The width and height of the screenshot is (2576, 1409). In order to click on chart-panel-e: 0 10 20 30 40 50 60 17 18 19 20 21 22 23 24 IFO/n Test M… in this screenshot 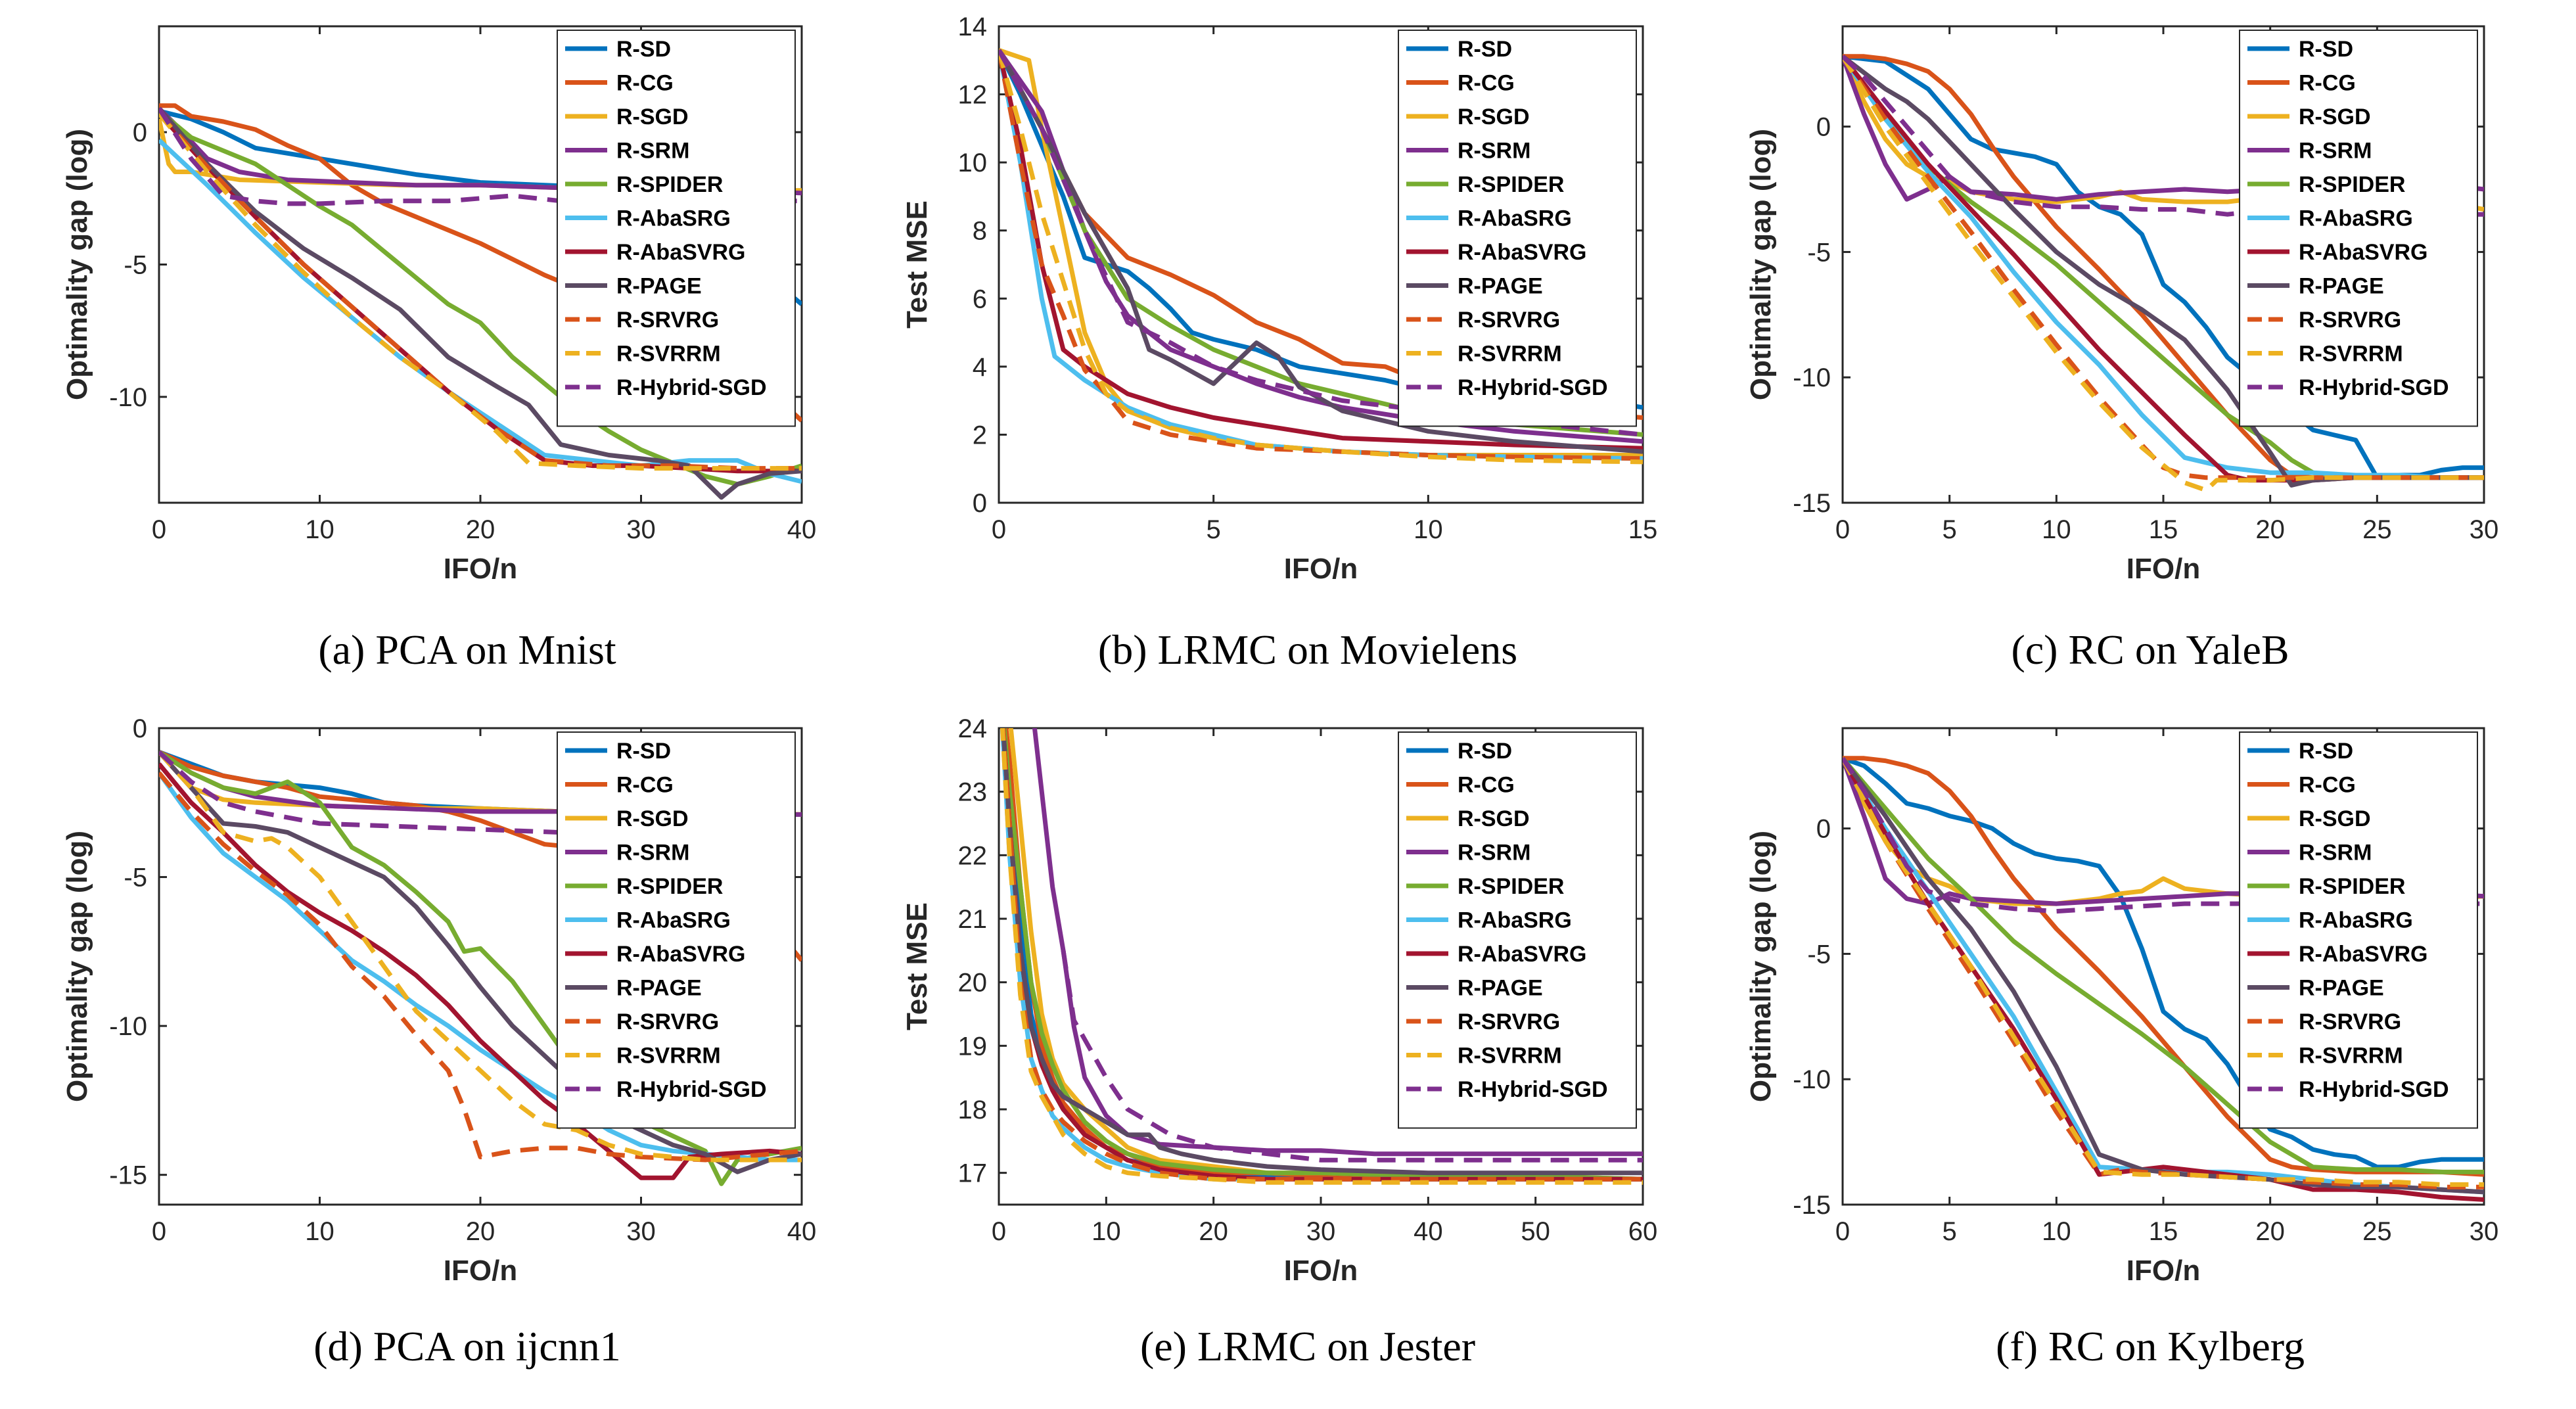, I will do `click(1279, 1042)`.